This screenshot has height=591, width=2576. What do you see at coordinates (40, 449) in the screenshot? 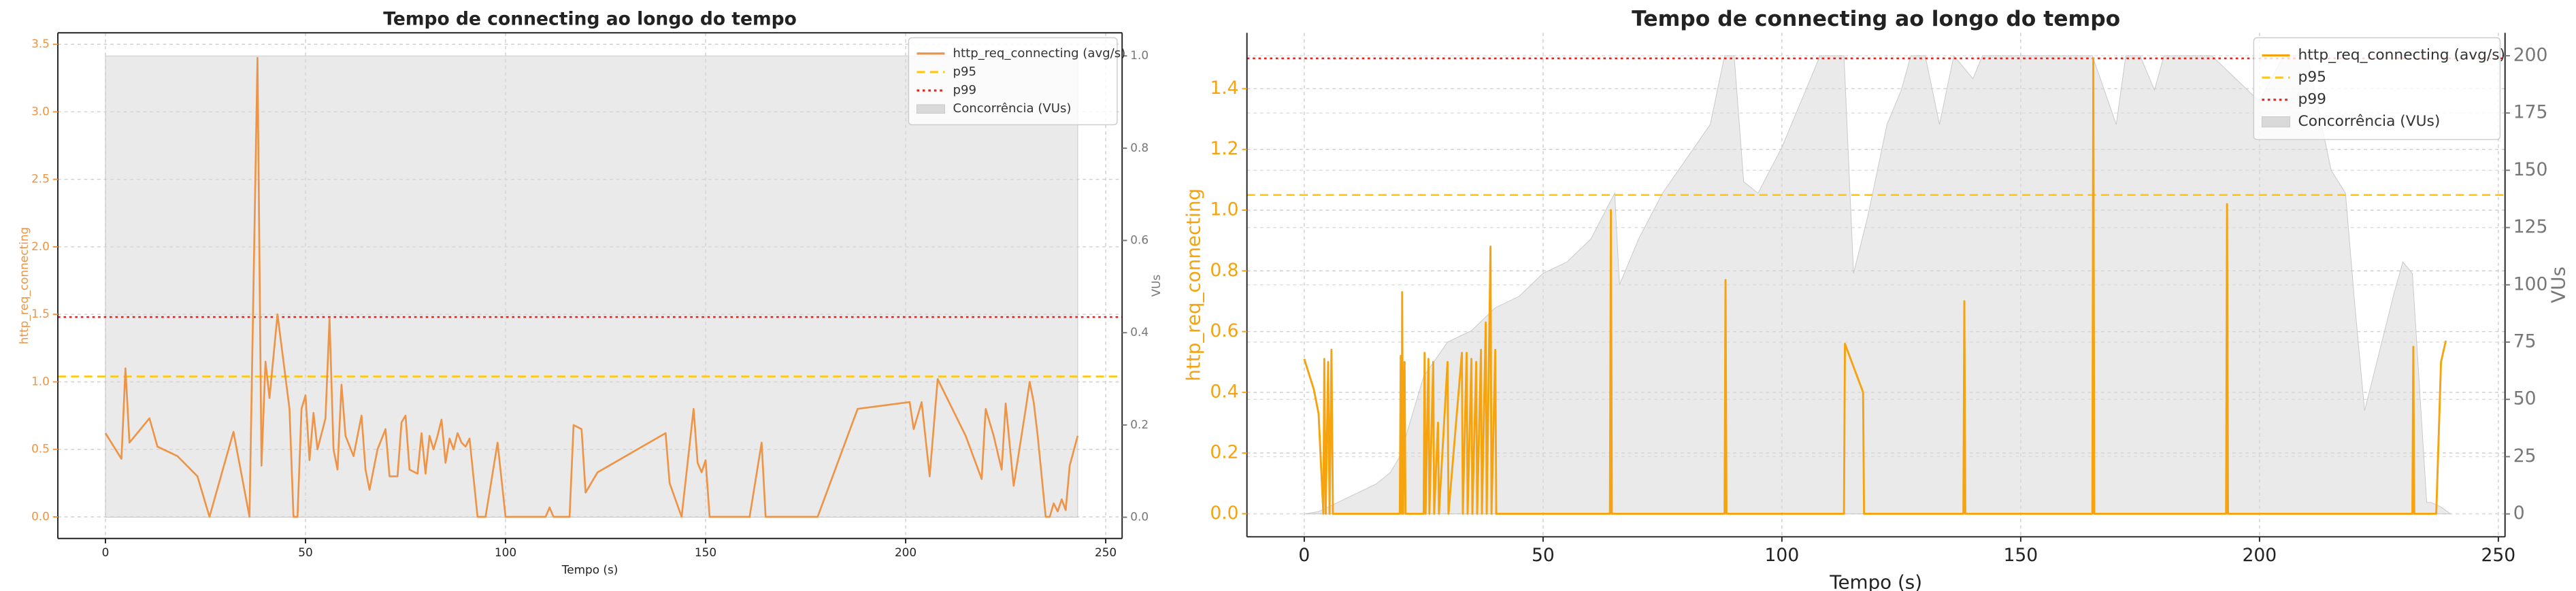
I see `y-tick-label: 0.5` at bounding box center [40, 449].